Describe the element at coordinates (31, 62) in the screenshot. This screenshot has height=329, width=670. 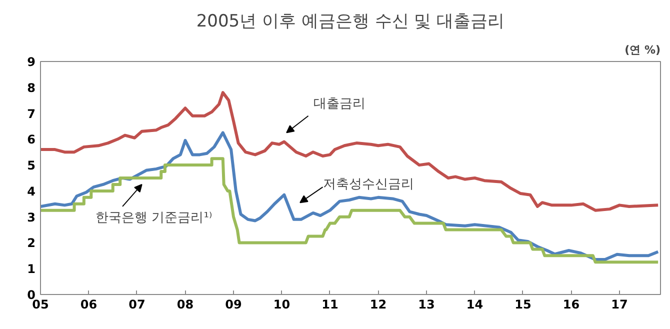
I see `y-tick-label: 9` at that location.